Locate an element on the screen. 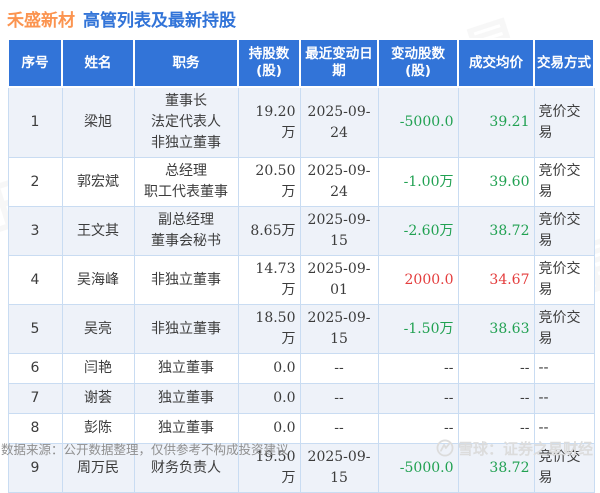 The width and height of the screenshot is (600, 493). page-title: 禾盛新材 高管列表及最新持股 is located at coordinates (121, 18).